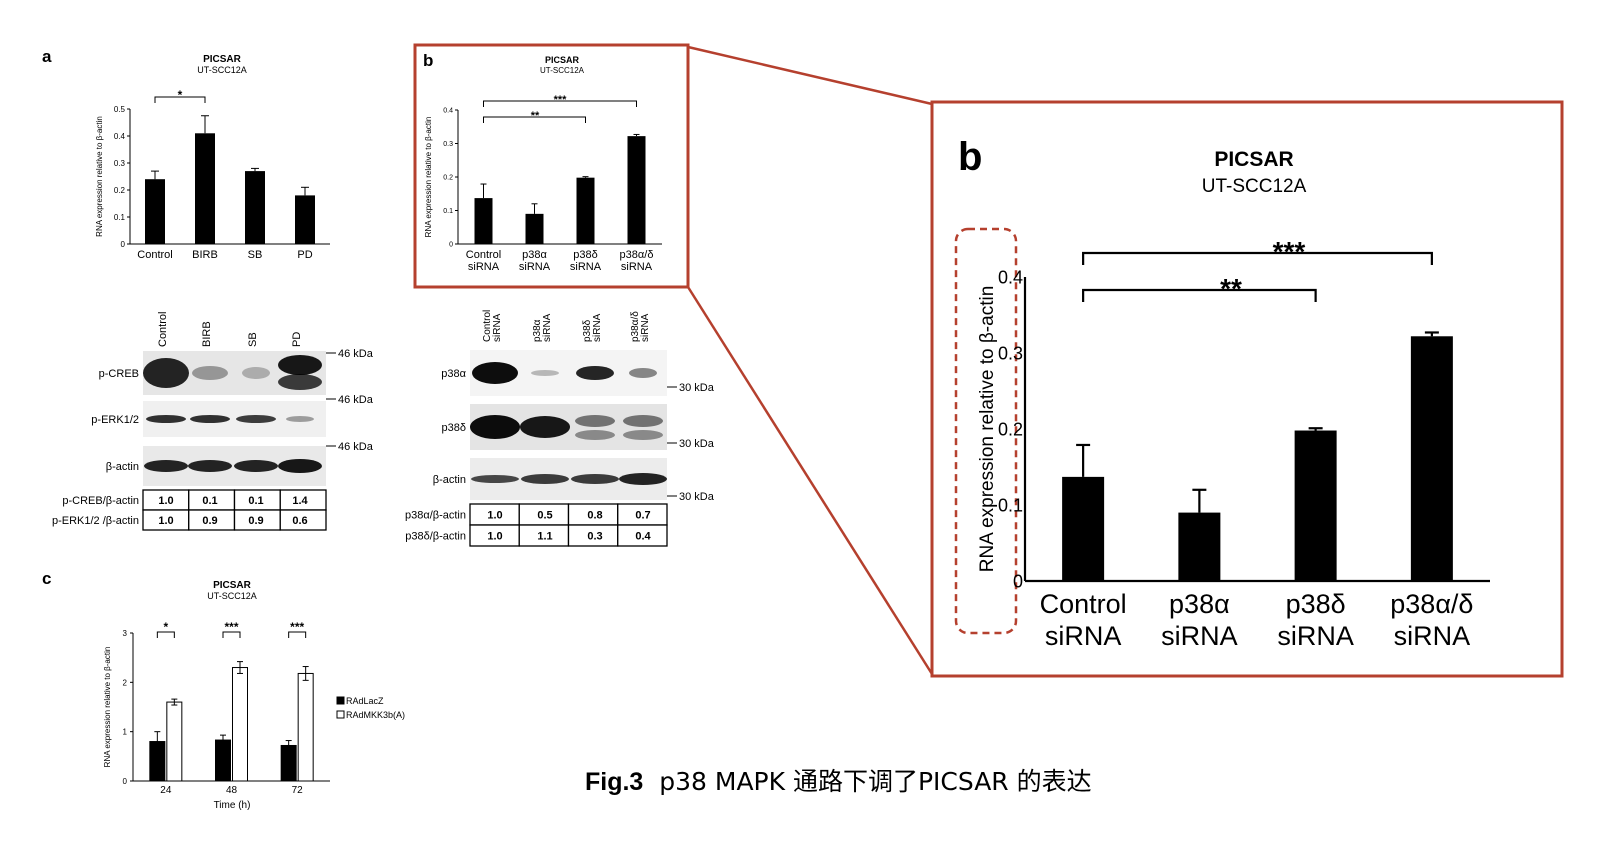 The height and width of the screenshot is (842, 1618). Describe the element at coordinates (1010, 353) in the screenshot. I see `y-tick-label: 0.3` at that location.